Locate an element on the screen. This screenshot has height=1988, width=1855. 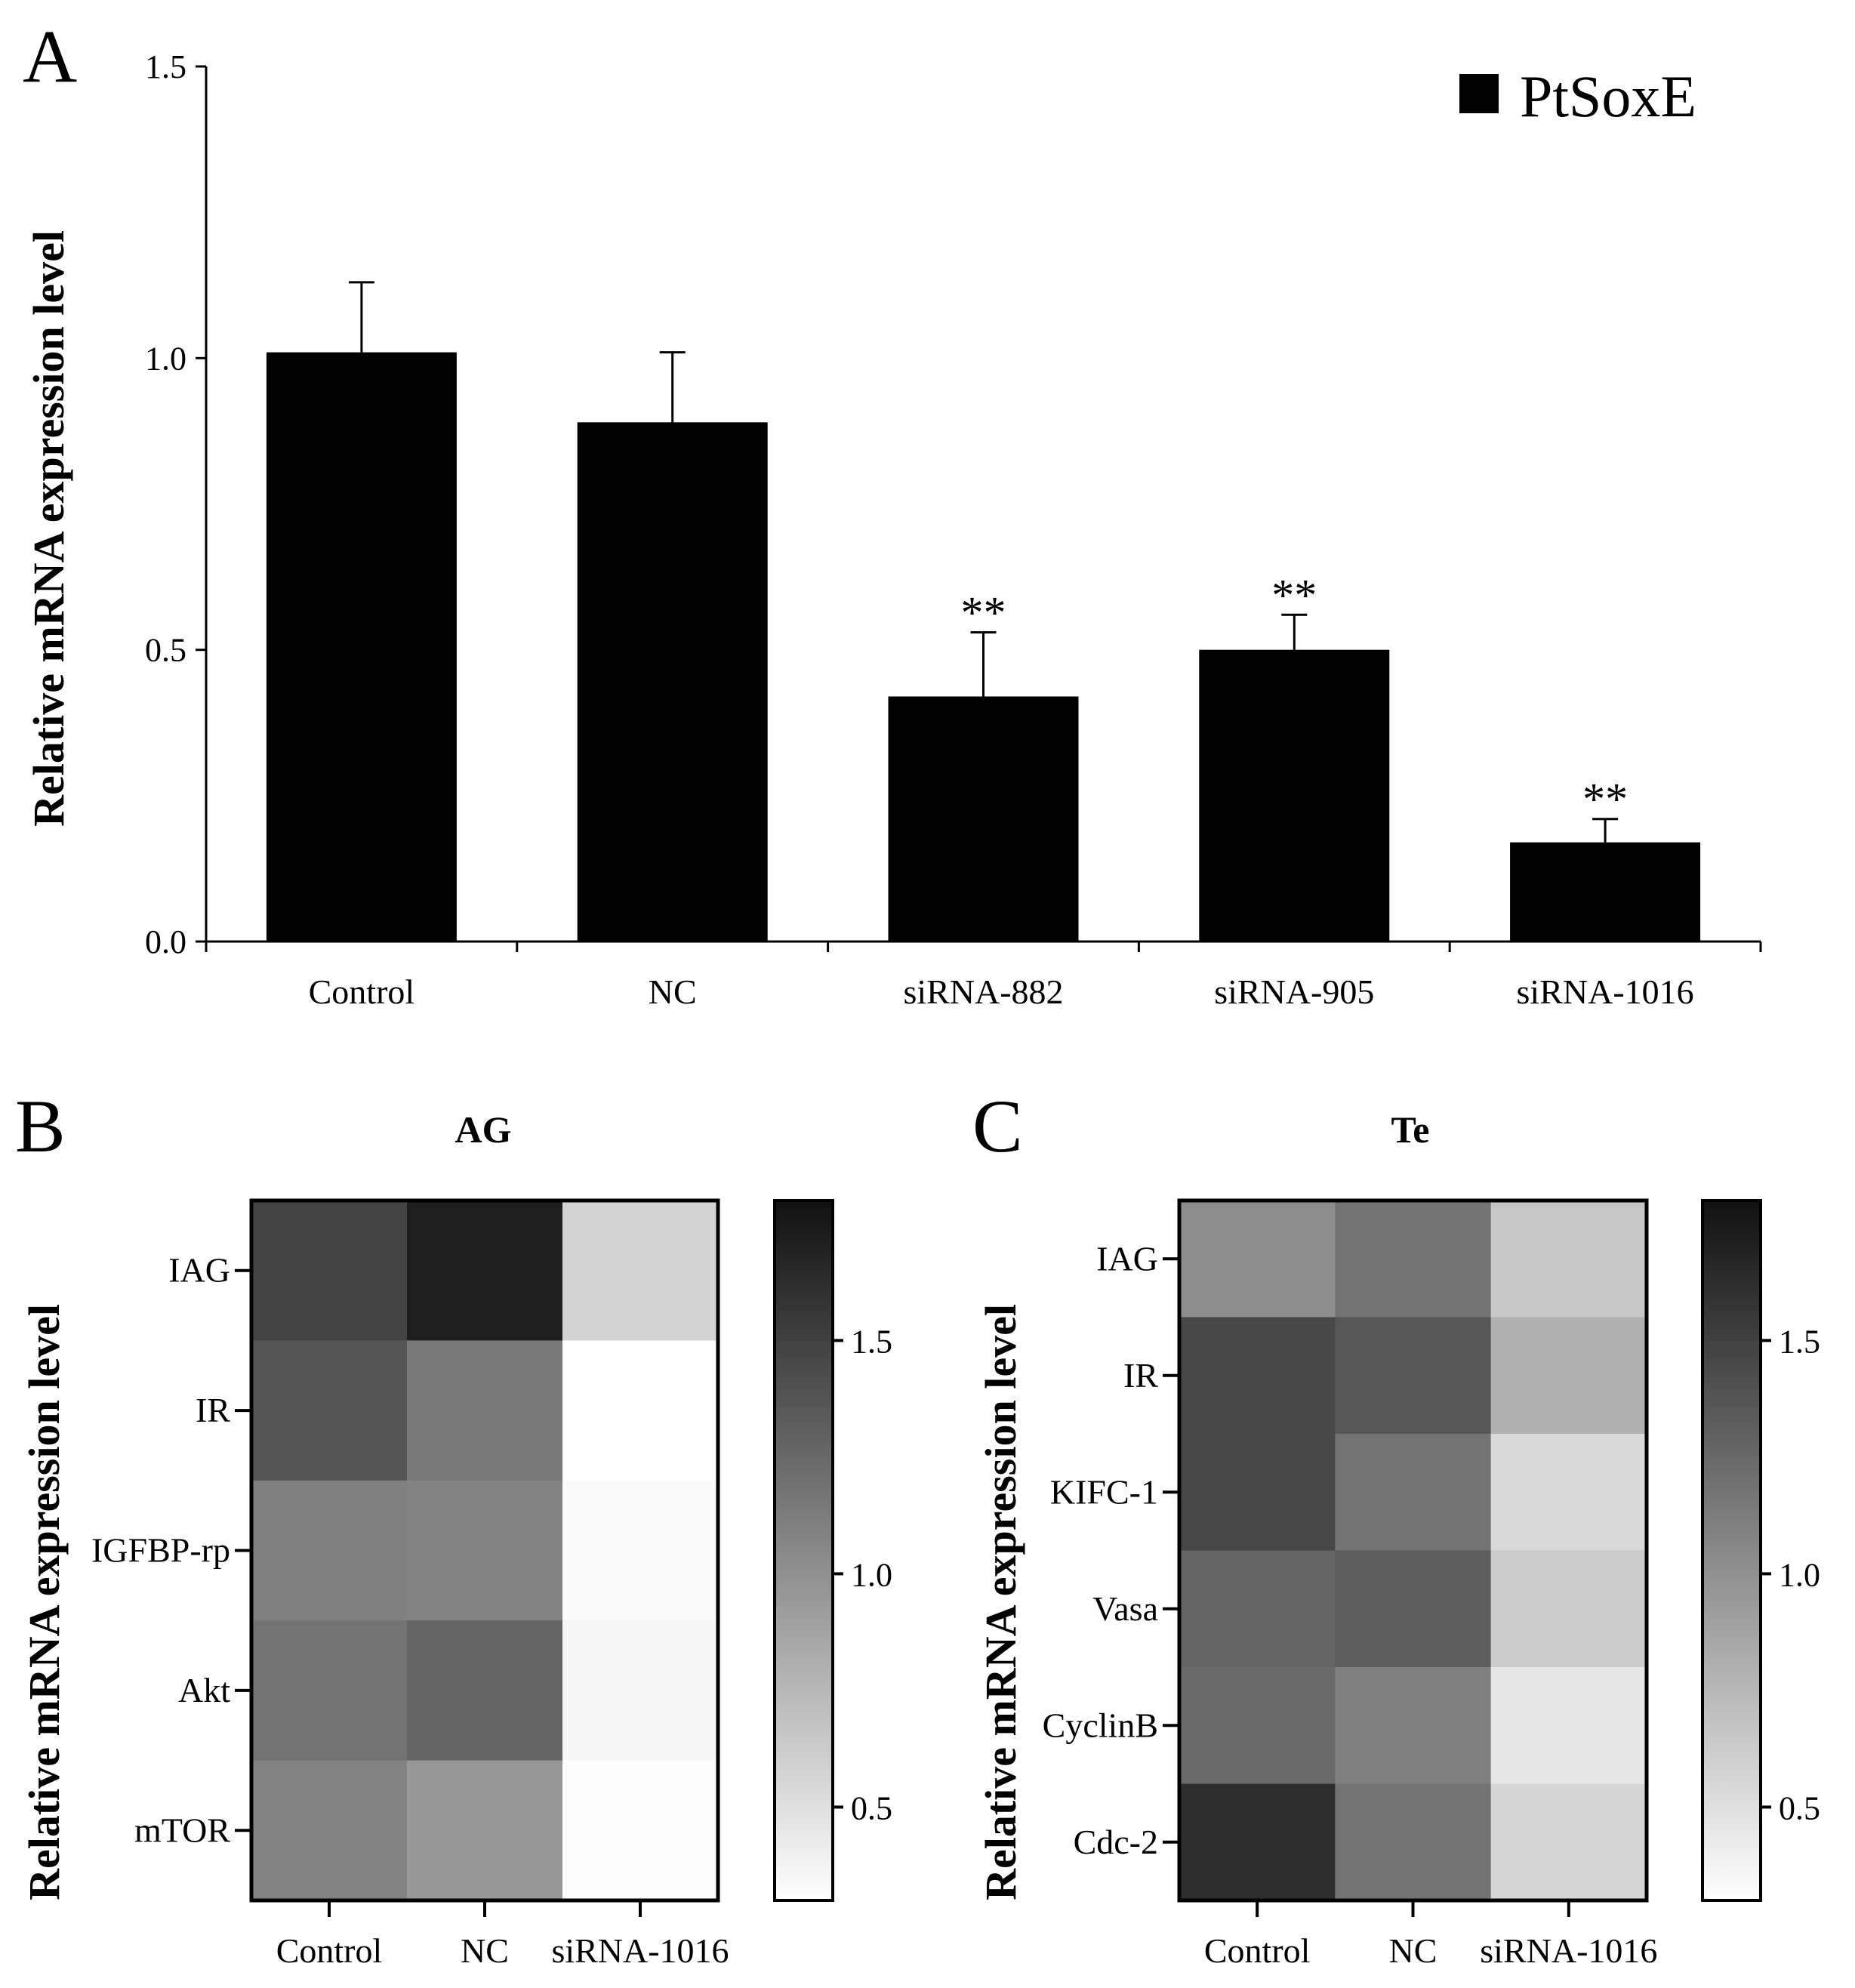
bar-chart-legend: PtSoxE is located at coordinates (1577, 96).